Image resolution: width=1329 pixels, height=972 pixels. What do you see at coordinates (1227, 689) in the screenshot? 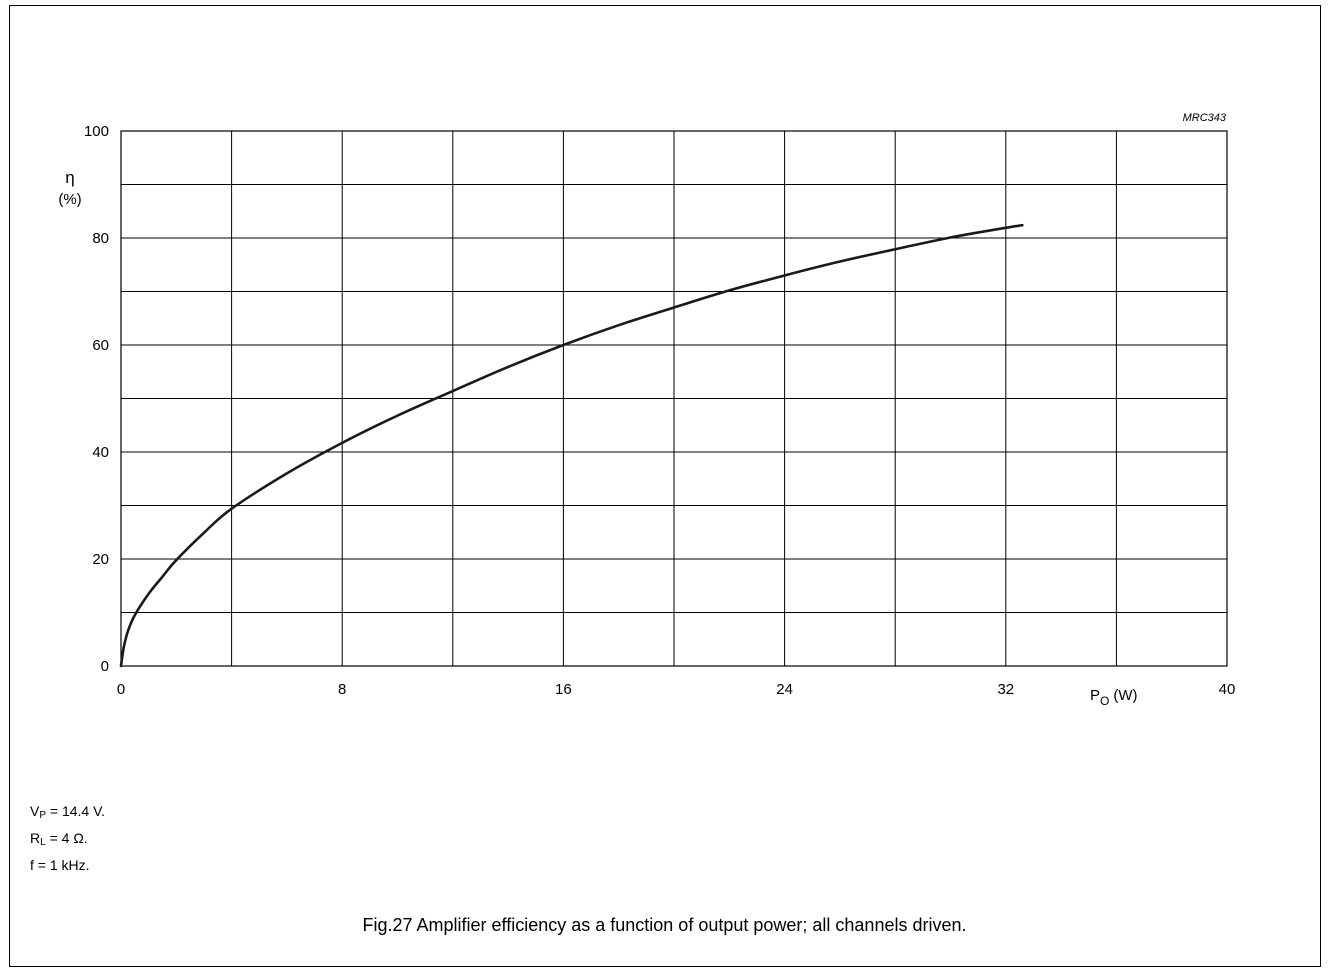
I see `x-tick-label: 40` at bounding box center [1227, 689].